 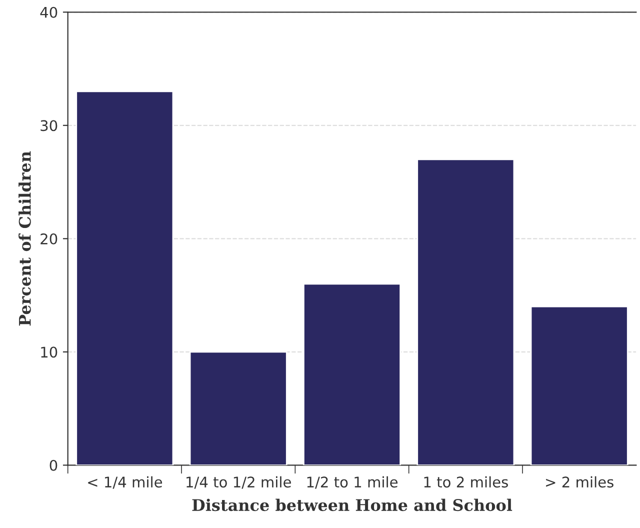 What do you see at coordinates (125, 482) in the screenshot?
I see `x-tick-label: < 1/4 mile` at bounding box center [125, 482].